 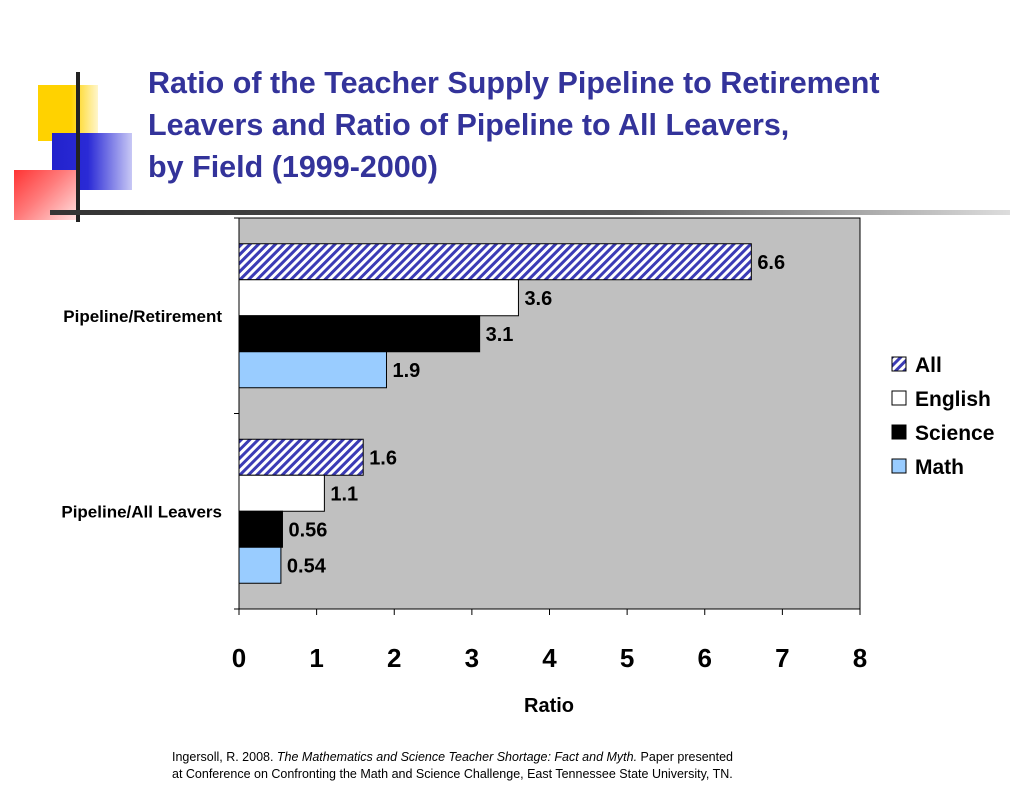 What do you see at coordinates (899, 466) in the screenshot?
I see `legend-swatch-math` at bounding box center [899, 466].